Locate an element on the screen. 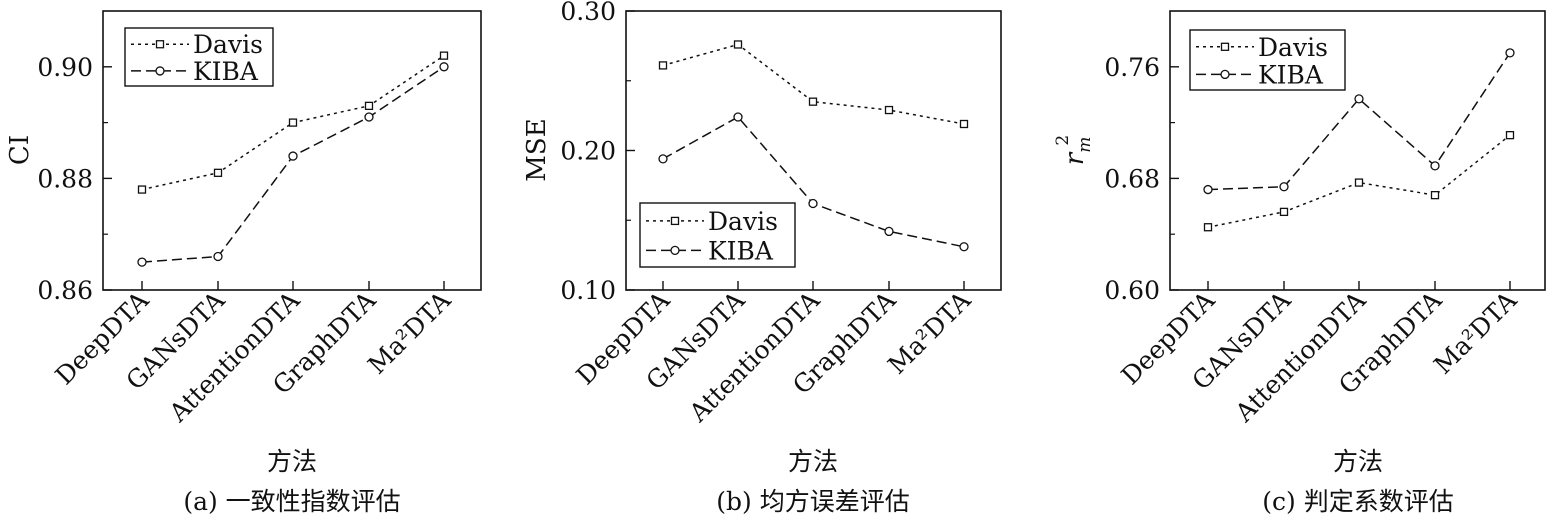 Image resolution: width=1550 pixels, height=521 pixels. y-axis-ticks: 0.60 0.68 0.76 is located at coordinates (1141, 179).